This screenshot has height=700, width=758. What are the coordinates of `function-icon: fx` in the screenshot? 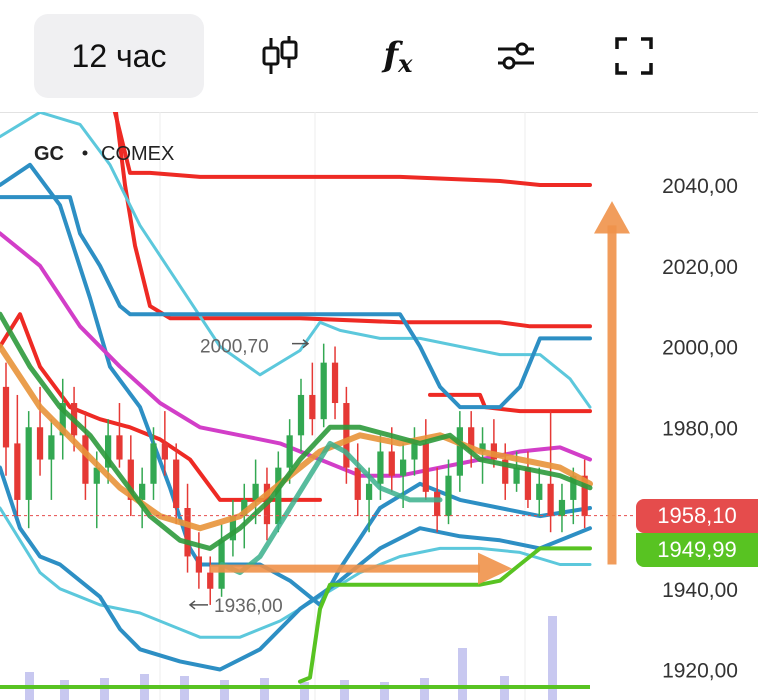 It's located at (398, 56).